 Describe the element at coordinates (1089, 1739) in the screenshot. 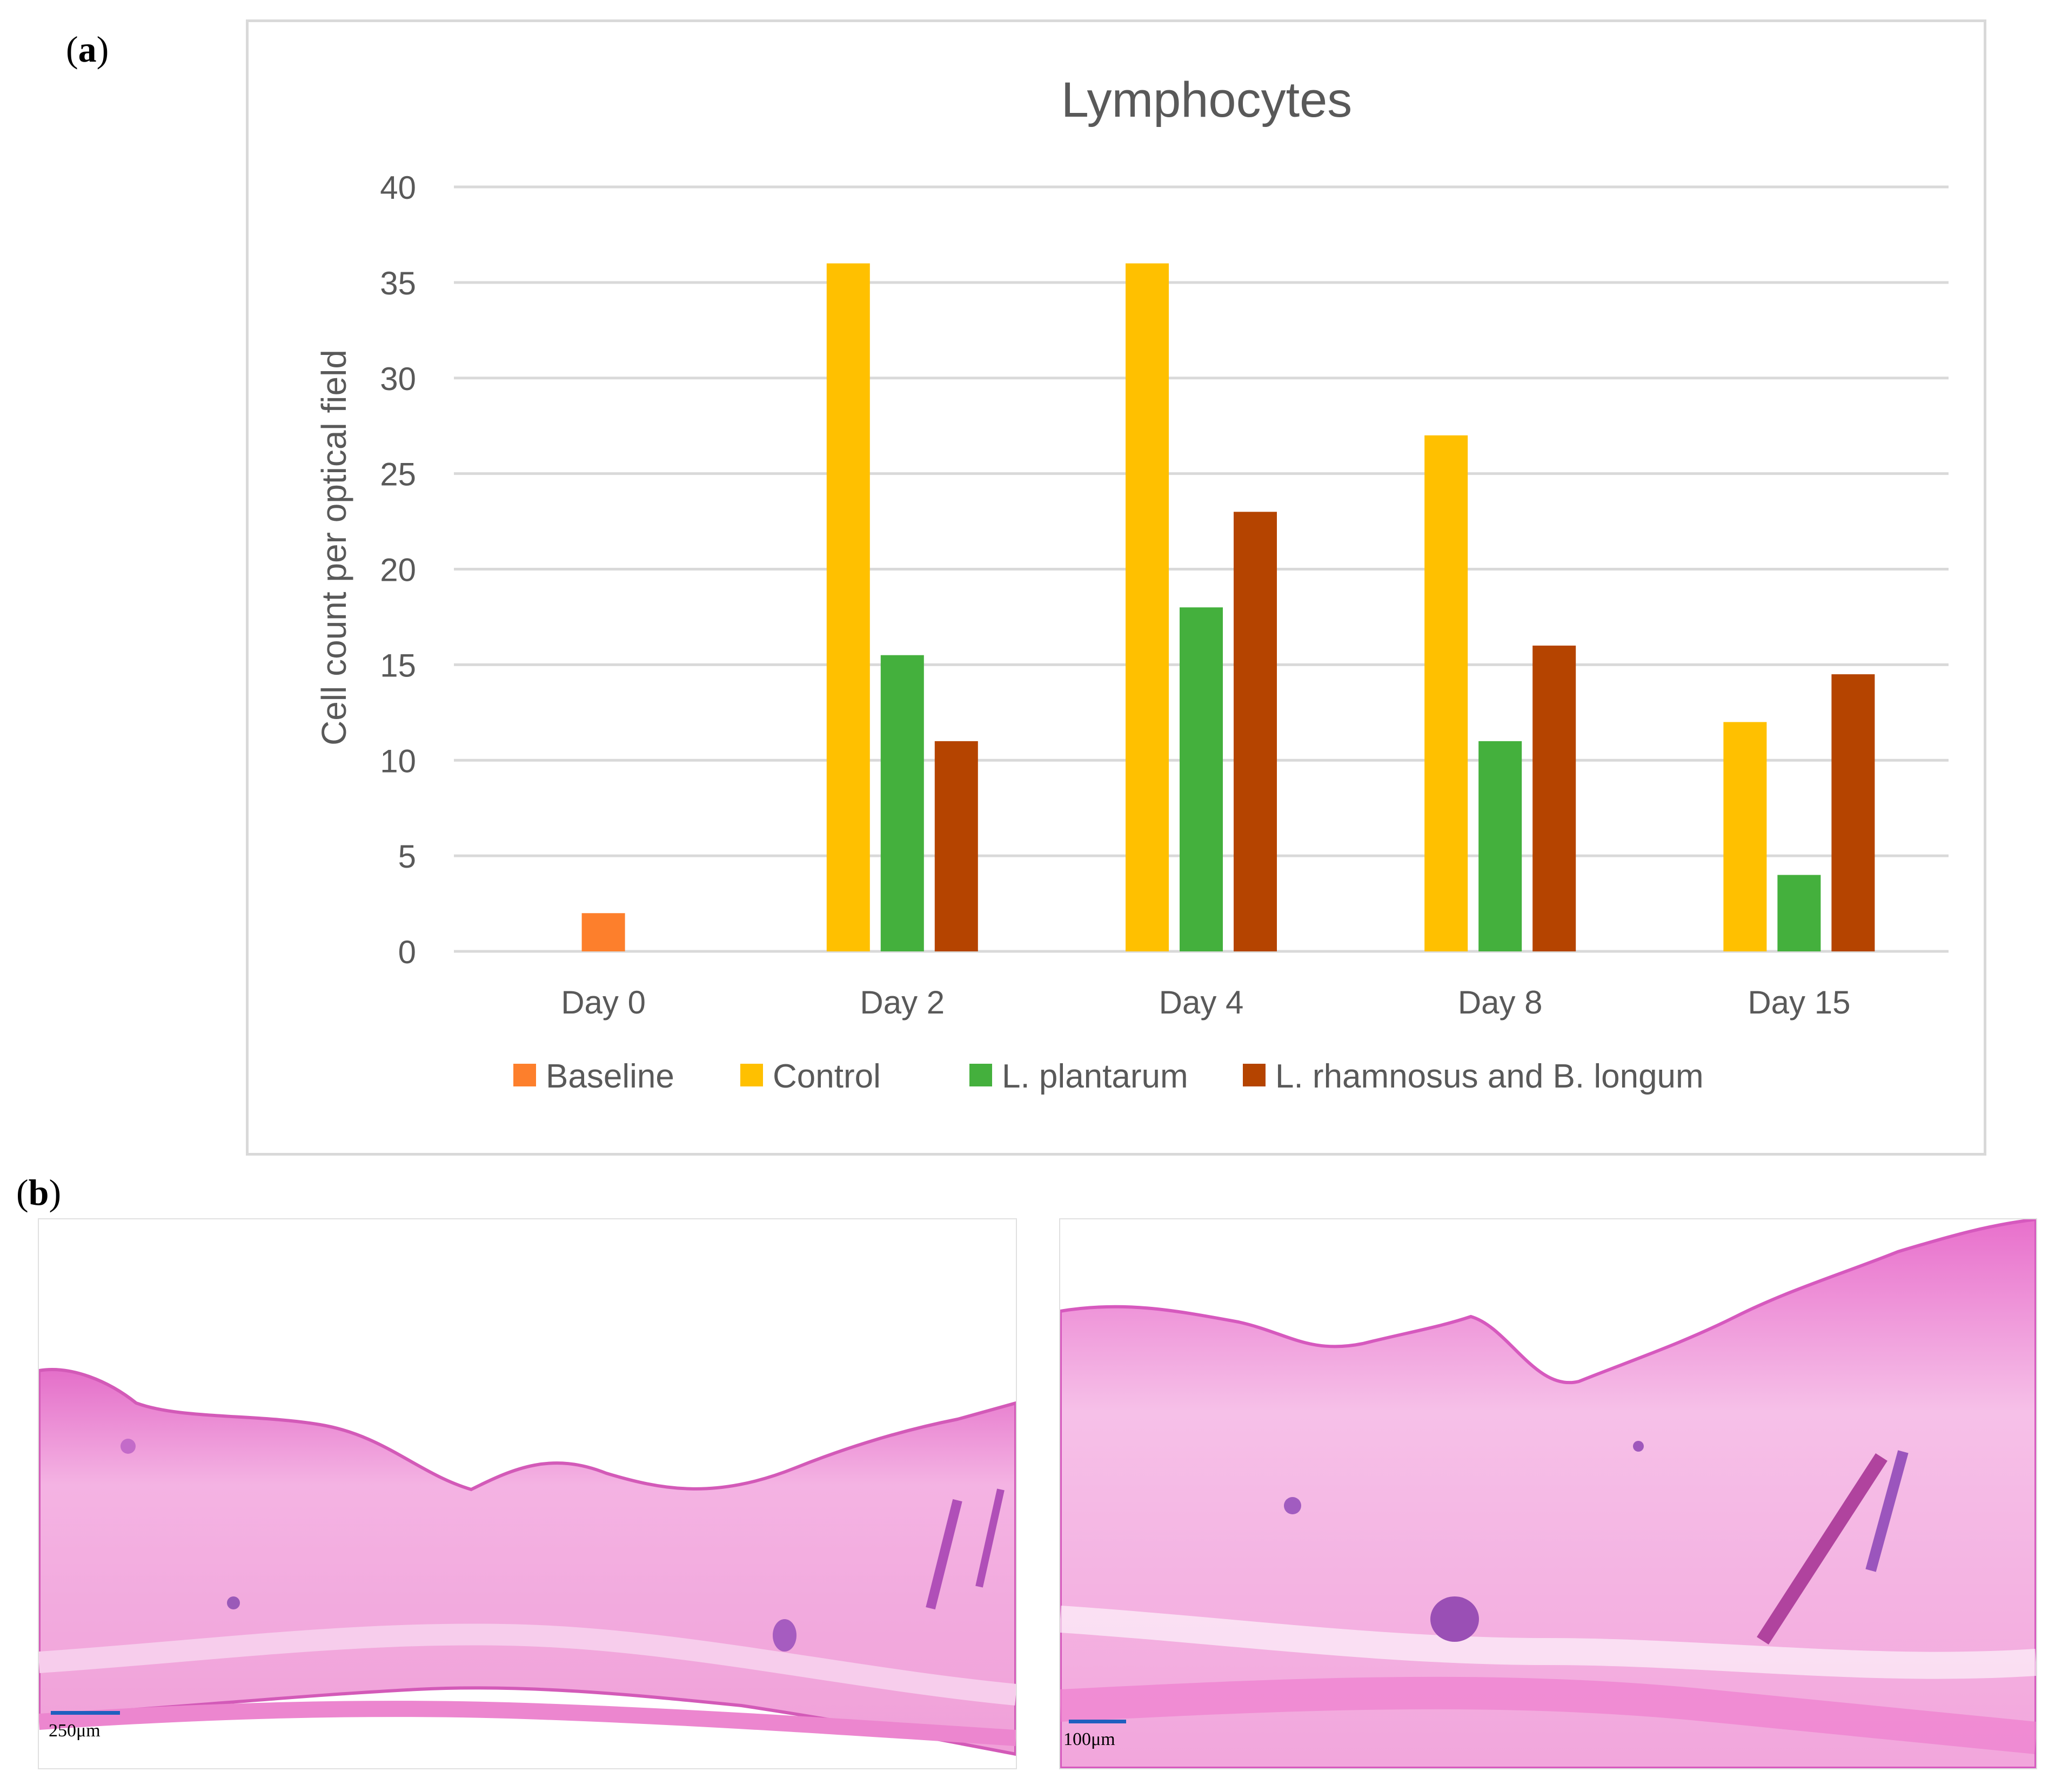

I see `scale-label-right: 100μm` at that location.